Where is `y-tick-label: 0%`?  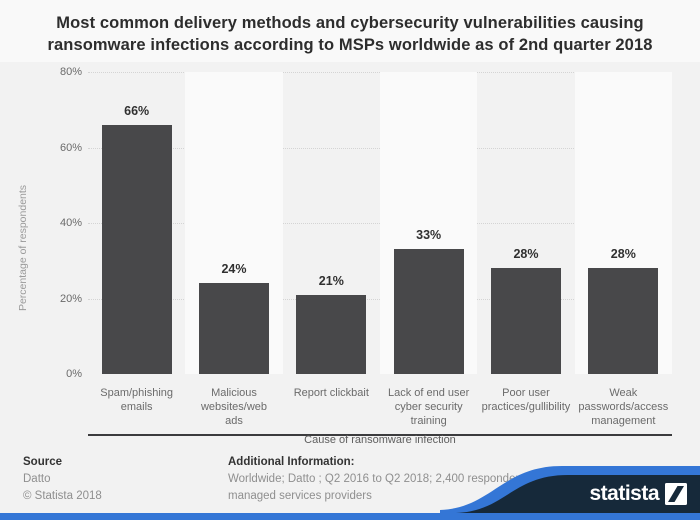 y-tick-label: 0% is located at coordinates (74, 374).